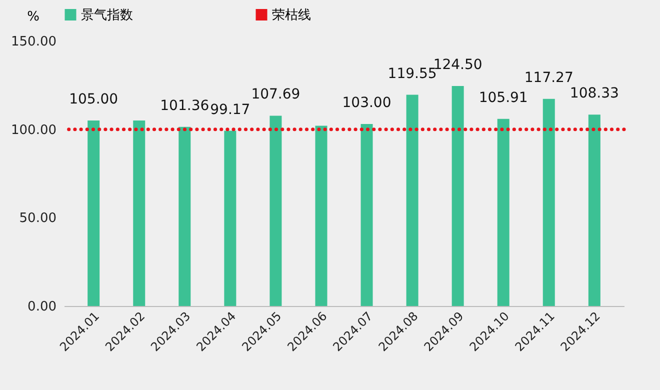 This screenshot has width=660, height=390. What do you see at coordinates (33, 17) in the screenshot?
I see `y-axis-title: %` at bounding box center [33, 17].